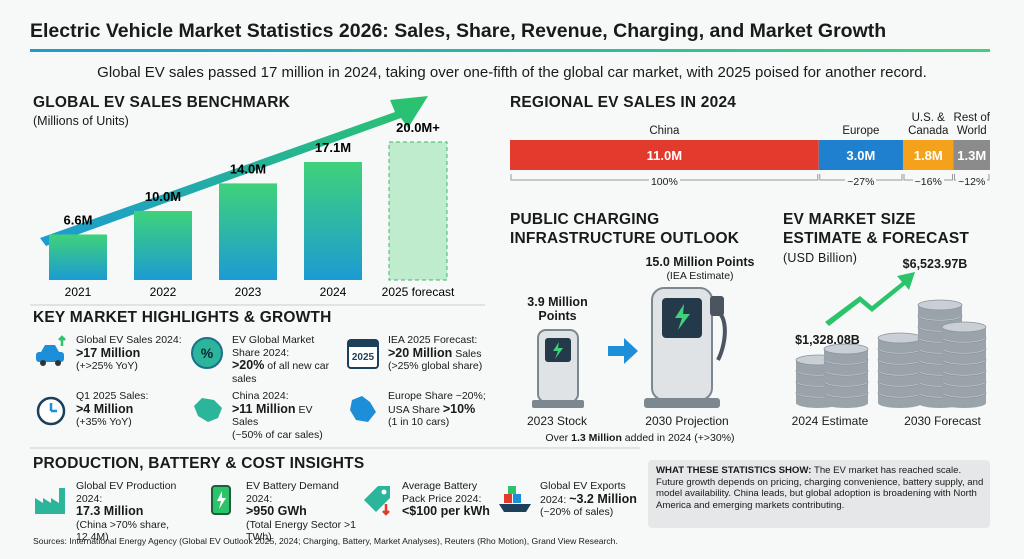 The image size is (1024, 559). I want to click on region-label: China, so click(664, 130).